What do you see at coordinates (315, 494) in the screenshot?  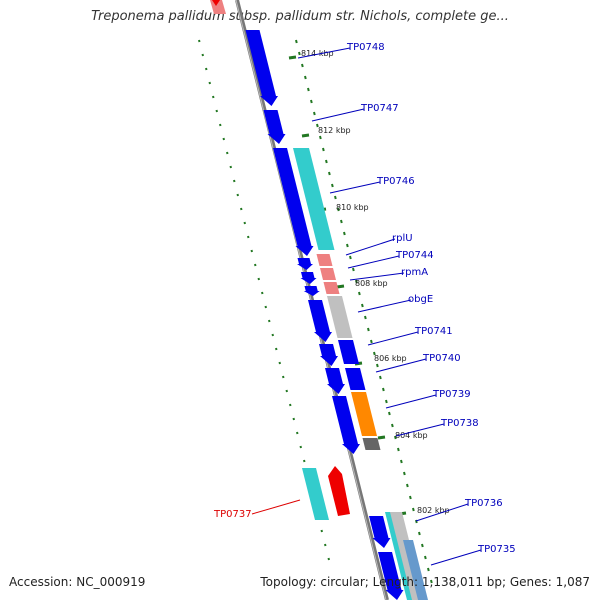 I see `gene-box-tp0737-cyan` at bounding box center [315, 494].